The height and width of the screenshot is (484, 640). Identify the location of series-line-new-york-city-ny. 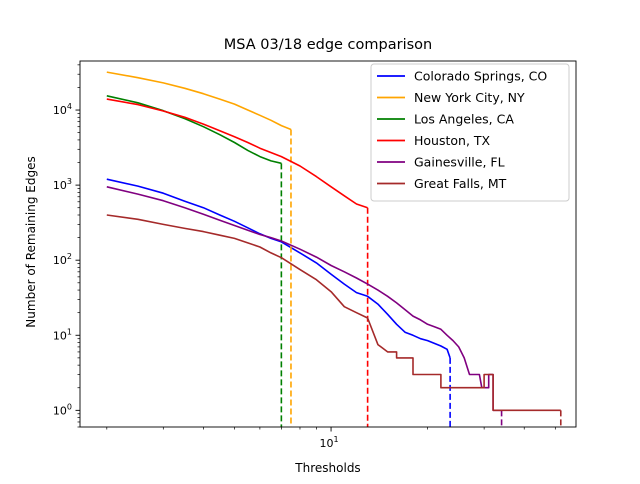
(199, 101).